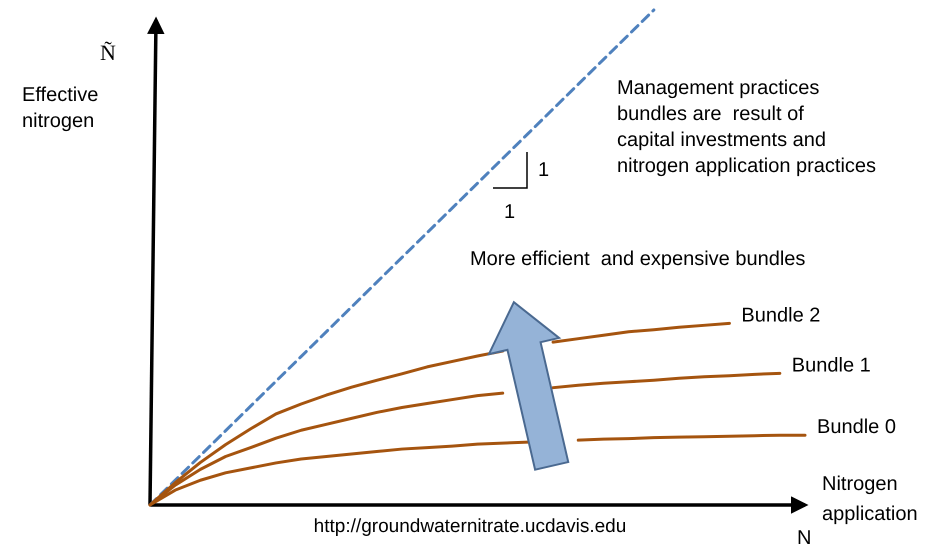  I want to click on text: N, so click(804, 536).